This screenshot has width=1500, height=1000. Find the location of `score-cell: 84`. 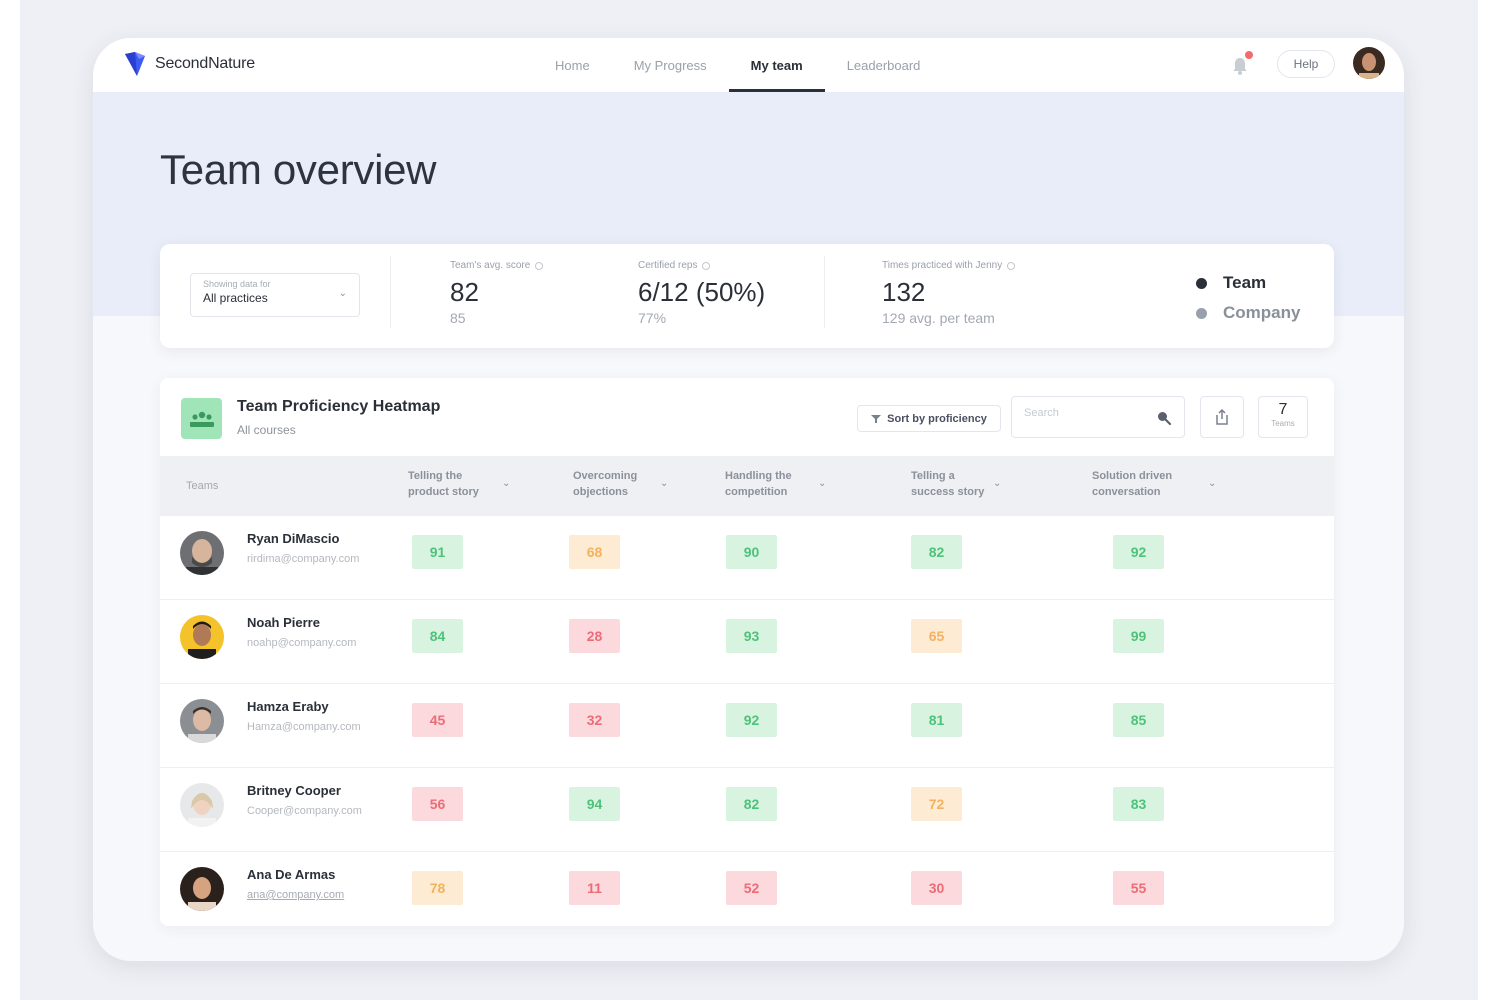

score-cell: 84 is located at coordinates (437, 636).